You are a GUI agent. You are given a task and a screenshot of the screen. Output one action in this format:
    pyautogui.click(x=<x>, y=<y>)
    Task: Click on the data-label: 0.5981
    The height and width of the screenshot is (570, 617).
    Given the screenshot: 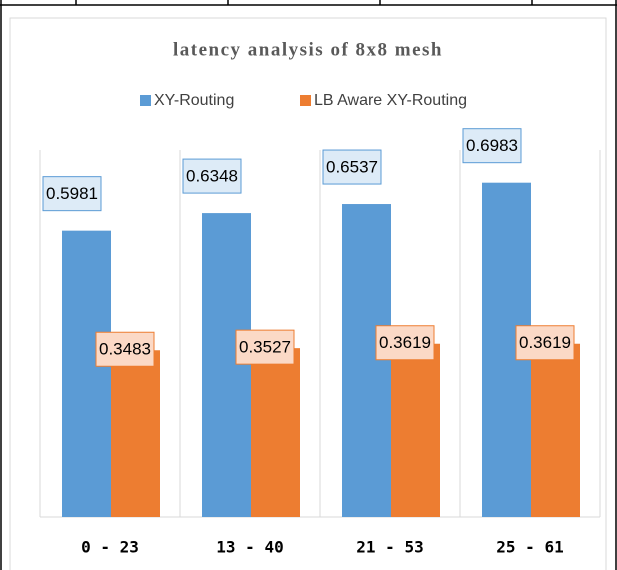 What is the action you would take?
    pyautogui.click(x=72, y=193)
    